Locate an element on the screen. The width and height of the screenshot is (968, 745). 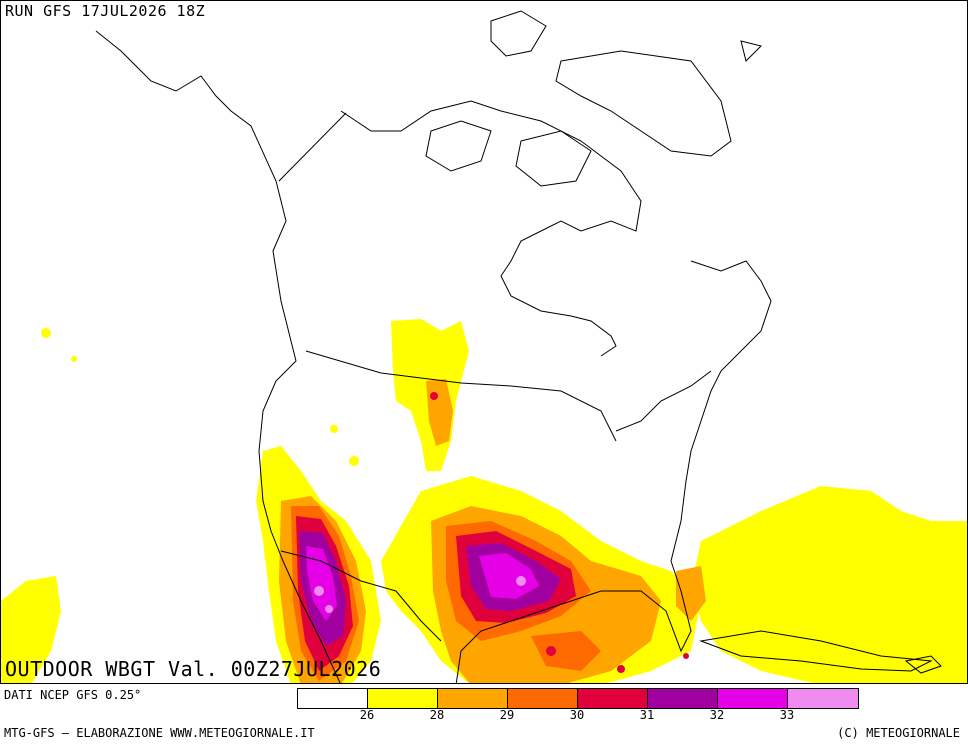
legend-tick-26: 26 is located at coordinates (367, 715).